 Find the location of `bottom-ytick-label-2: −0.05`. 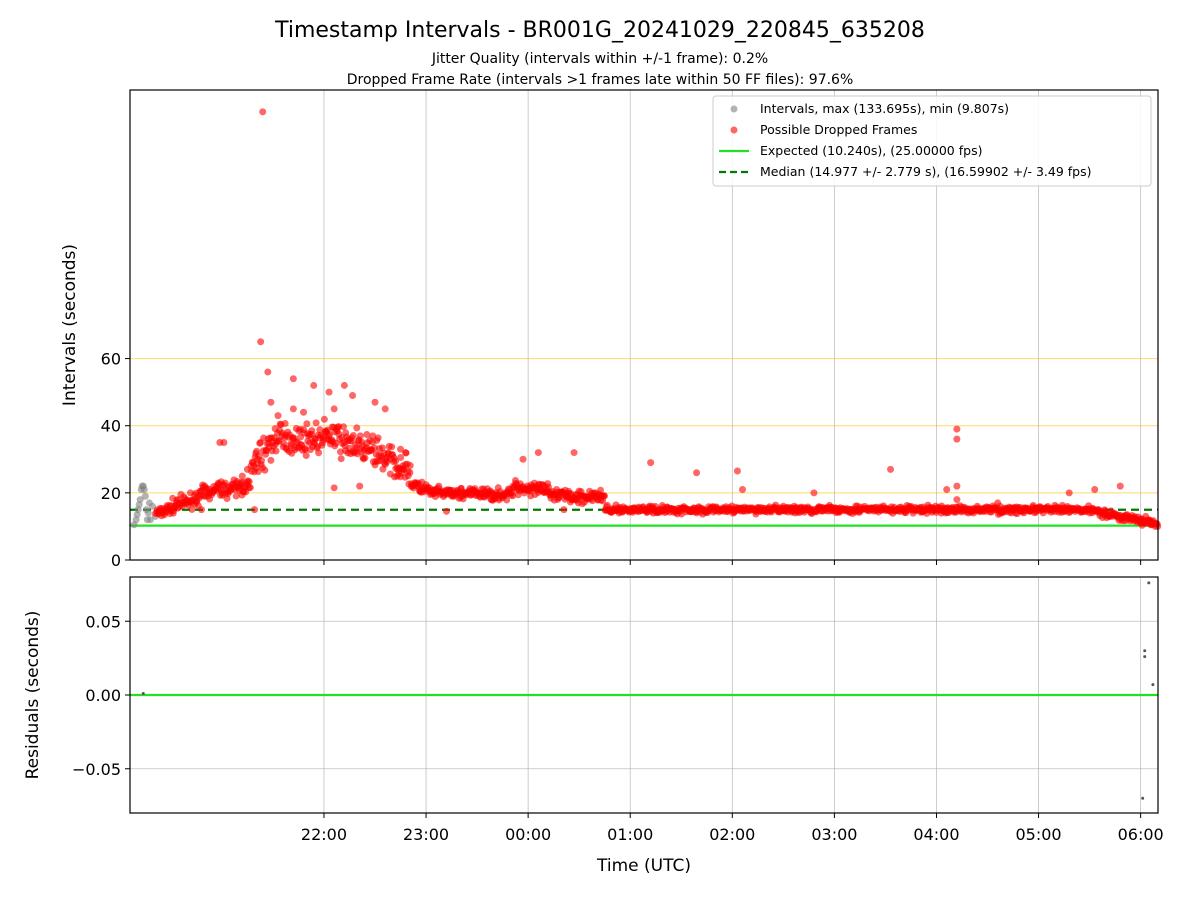

bottom-ytick-label-2: −0.05 is located at coordinates (96, 769).